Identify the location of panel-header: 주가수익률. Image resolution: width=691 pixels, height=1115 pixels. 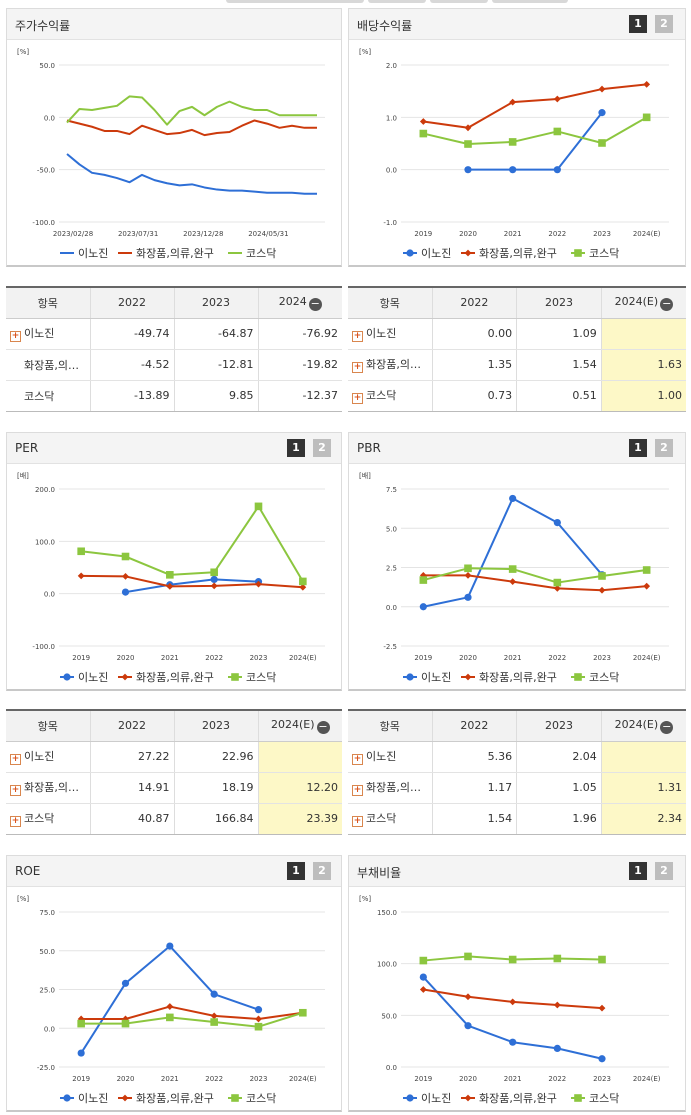
(174, 24).